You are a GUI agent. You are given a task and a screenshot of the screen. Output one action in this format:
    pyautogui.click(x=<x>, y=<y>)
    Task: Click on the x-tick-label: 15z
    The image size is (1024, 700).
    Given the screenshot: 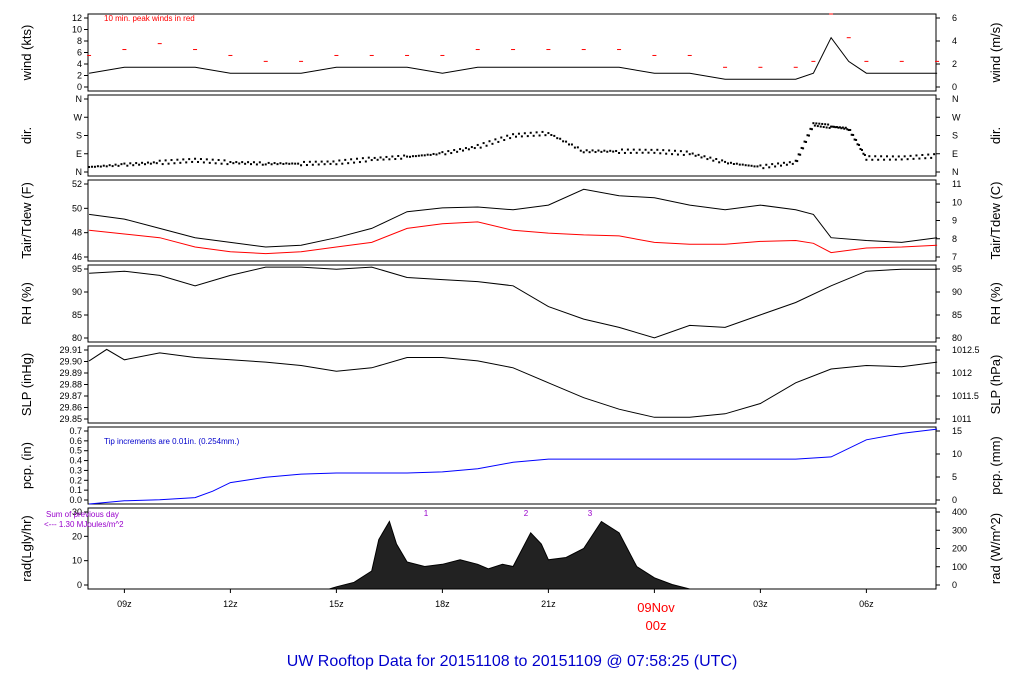 What is the action you would take?
    pyautogui.click(x=336, y=604)
    